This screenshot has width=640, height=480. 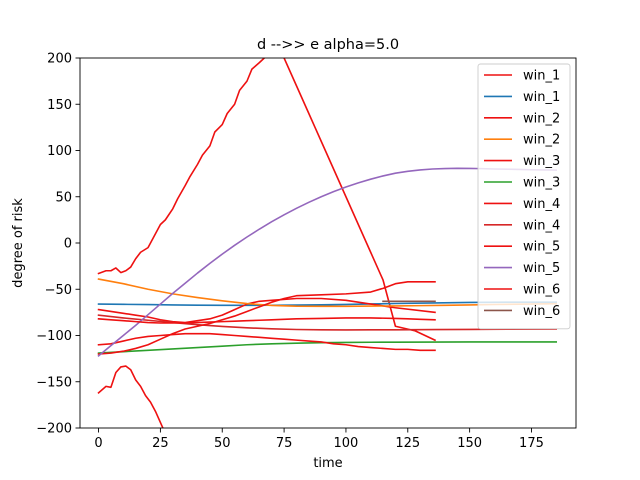 What do you see at coordinates (407, 443) in the screenshot?
I see `x-tick-label: 125` at bounding box center [407, 443].